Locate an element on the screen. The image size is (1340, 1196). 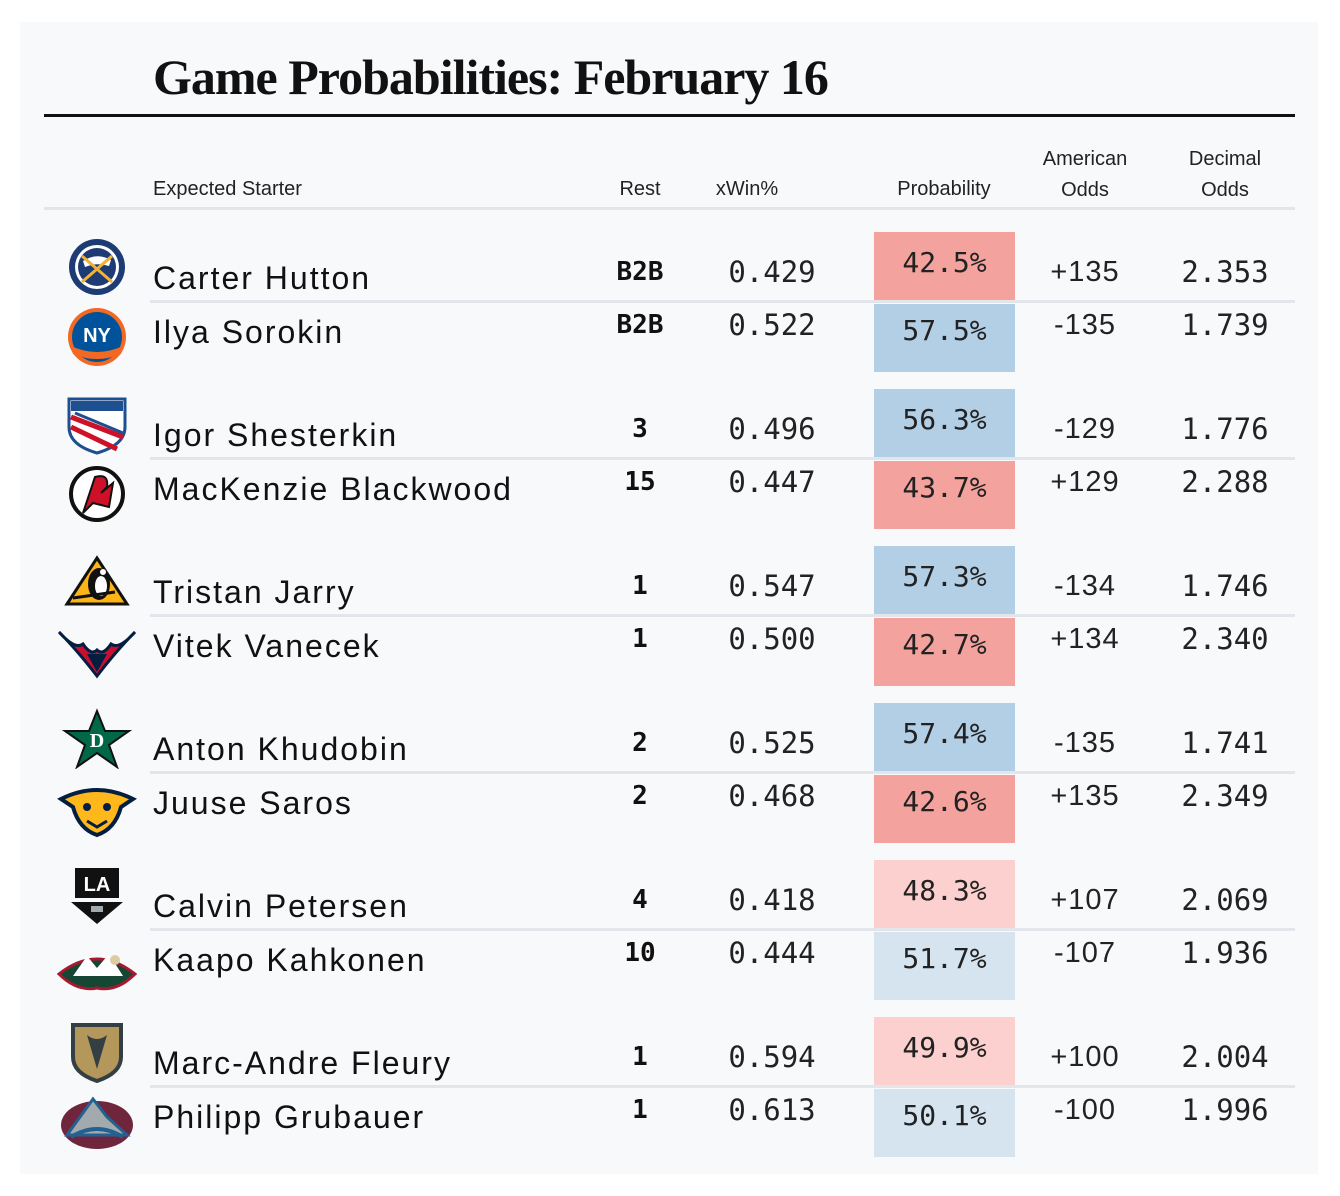
probability-value: 50.1% is located at coordinates (944, 1115).